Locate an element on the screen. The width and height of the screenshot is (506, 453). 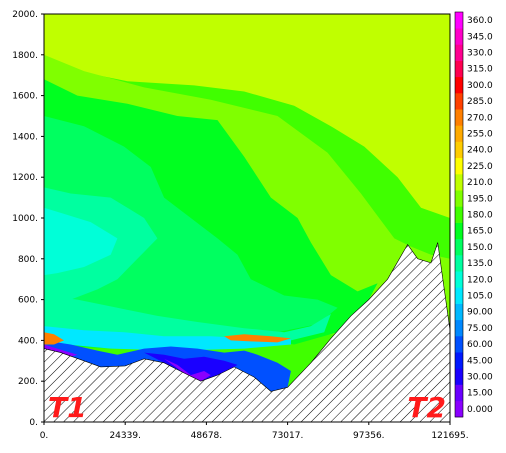
y-tick-label: 800. is located at coordinates (28, 260).